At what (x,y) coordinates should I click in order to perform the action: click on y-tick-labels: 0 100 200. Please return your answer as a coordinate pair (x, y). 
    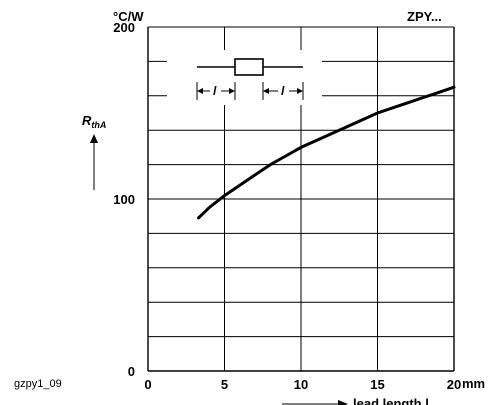
    Looking at the image, I should click on (124, 199).